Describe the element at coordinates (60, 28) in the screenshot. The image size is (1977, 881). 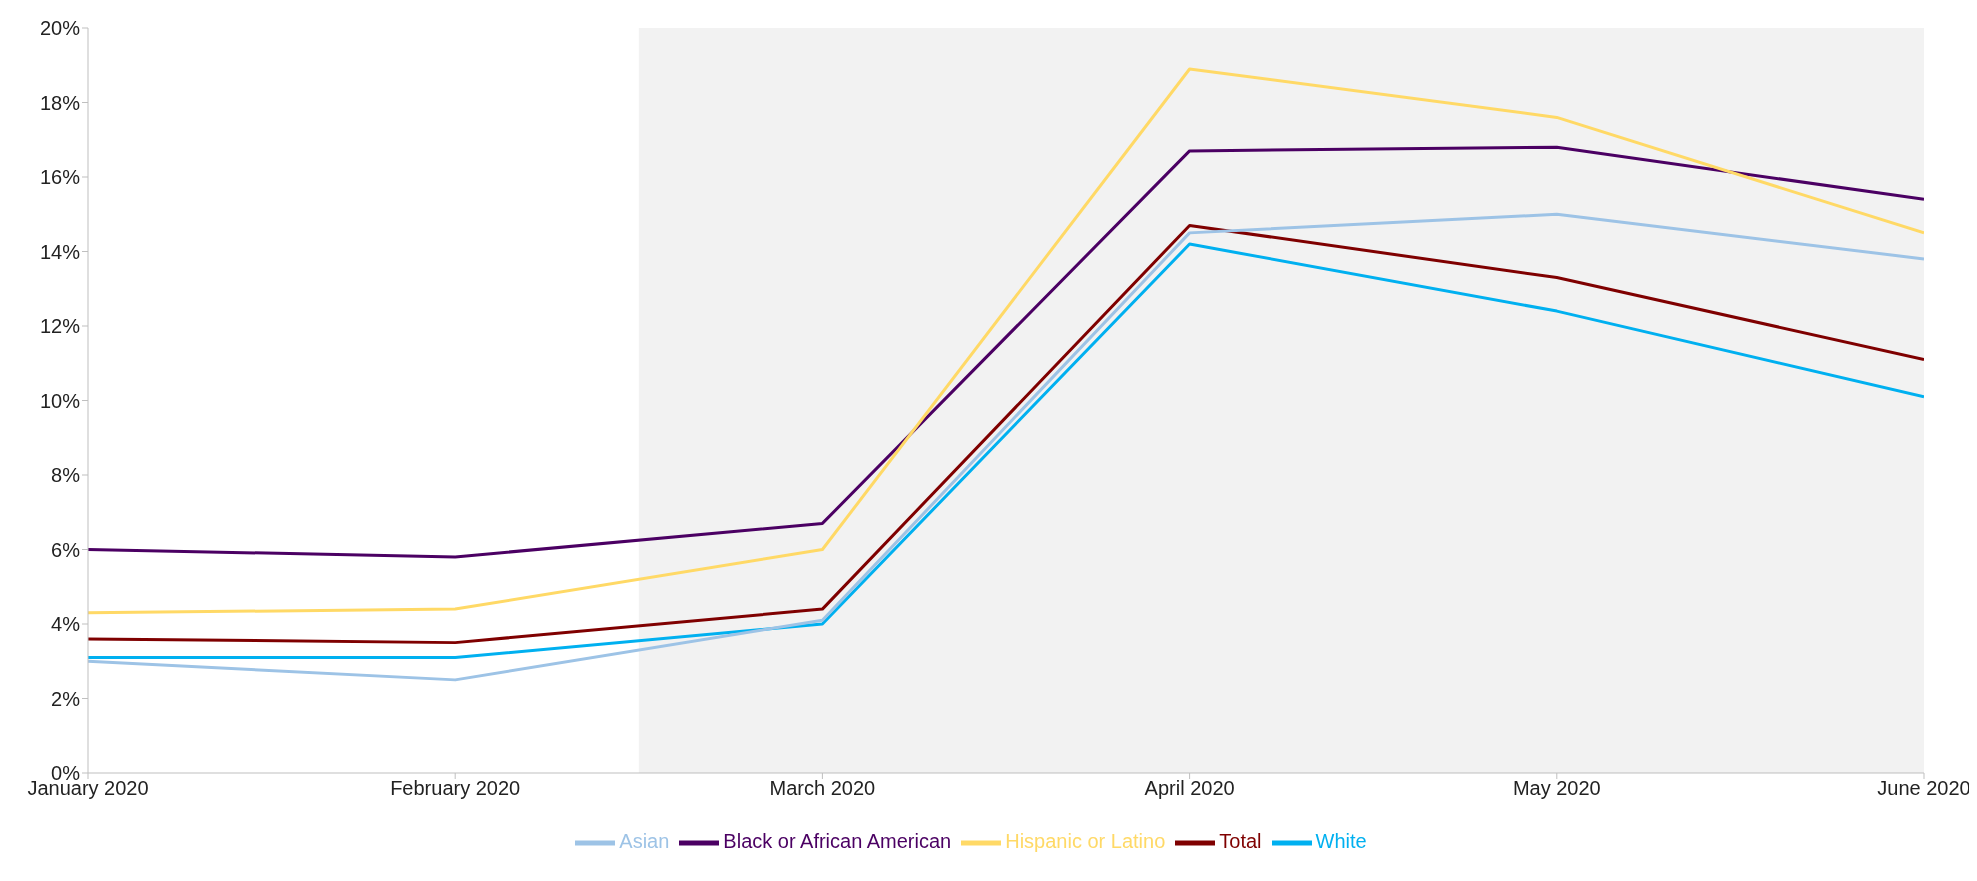
I see `y-tick-label: 20%` at that location.